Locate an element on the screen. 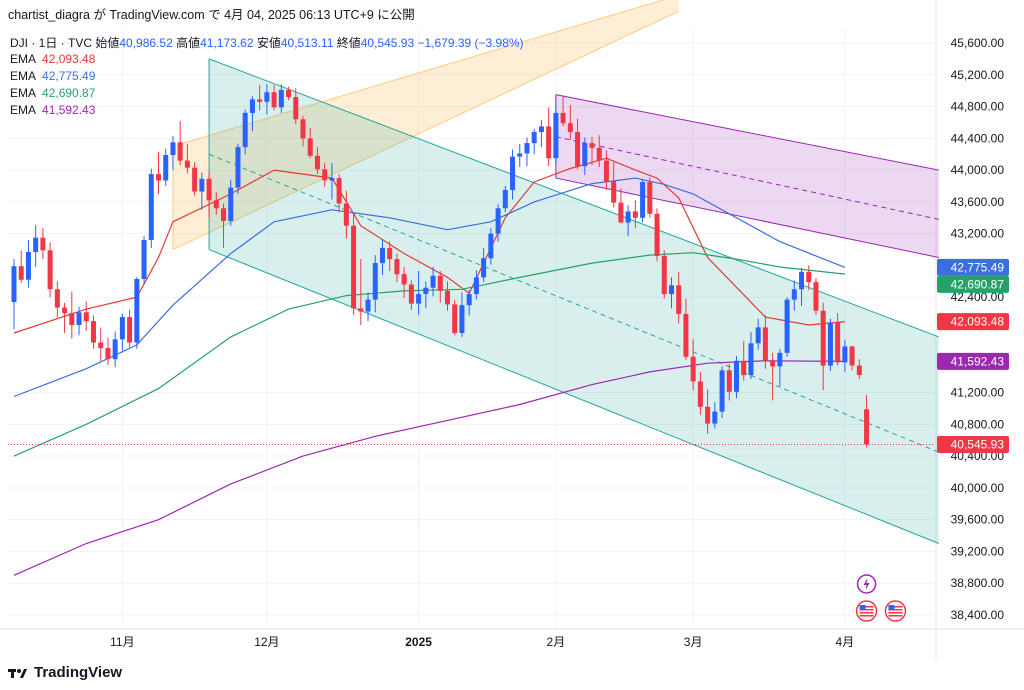 Image resolution: width=1024 pixels, height=690 pixels. ema-label: EMA is located at coordinates (23, 59).